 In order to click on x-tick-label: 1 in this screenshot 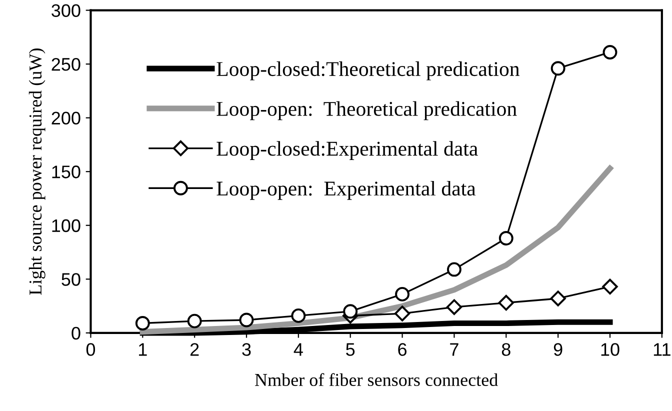, I will do `click(143, 349)`.